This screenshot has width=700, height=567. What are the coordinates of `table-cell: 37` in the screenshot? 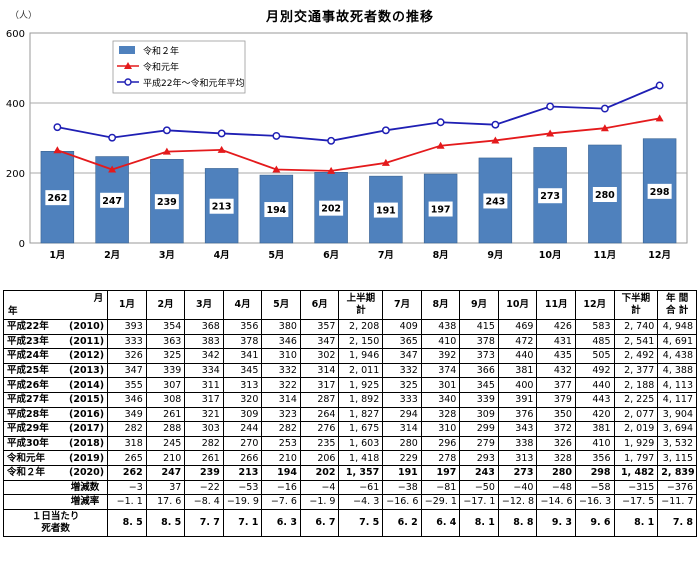 It's located at (165, 487).